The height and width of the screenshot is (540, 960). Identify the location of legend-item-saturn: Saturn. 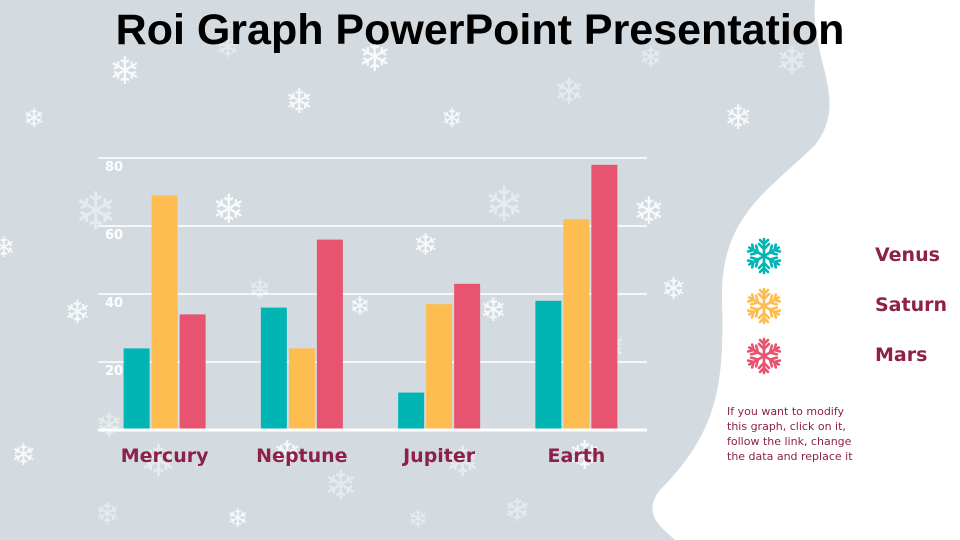
(847, 306).